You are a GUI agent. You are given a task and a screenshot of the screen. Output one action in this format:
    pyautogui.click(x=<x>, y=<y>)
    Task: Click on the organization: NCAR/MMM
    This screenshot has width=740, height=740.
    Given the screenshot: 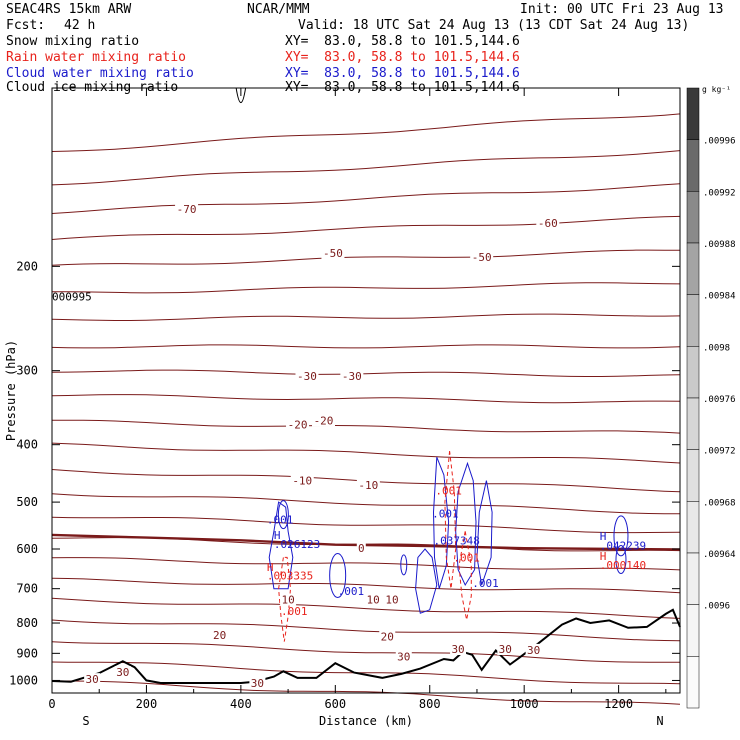 What is the action you would take?
    pyautogui.click(x=278, y=9)
    